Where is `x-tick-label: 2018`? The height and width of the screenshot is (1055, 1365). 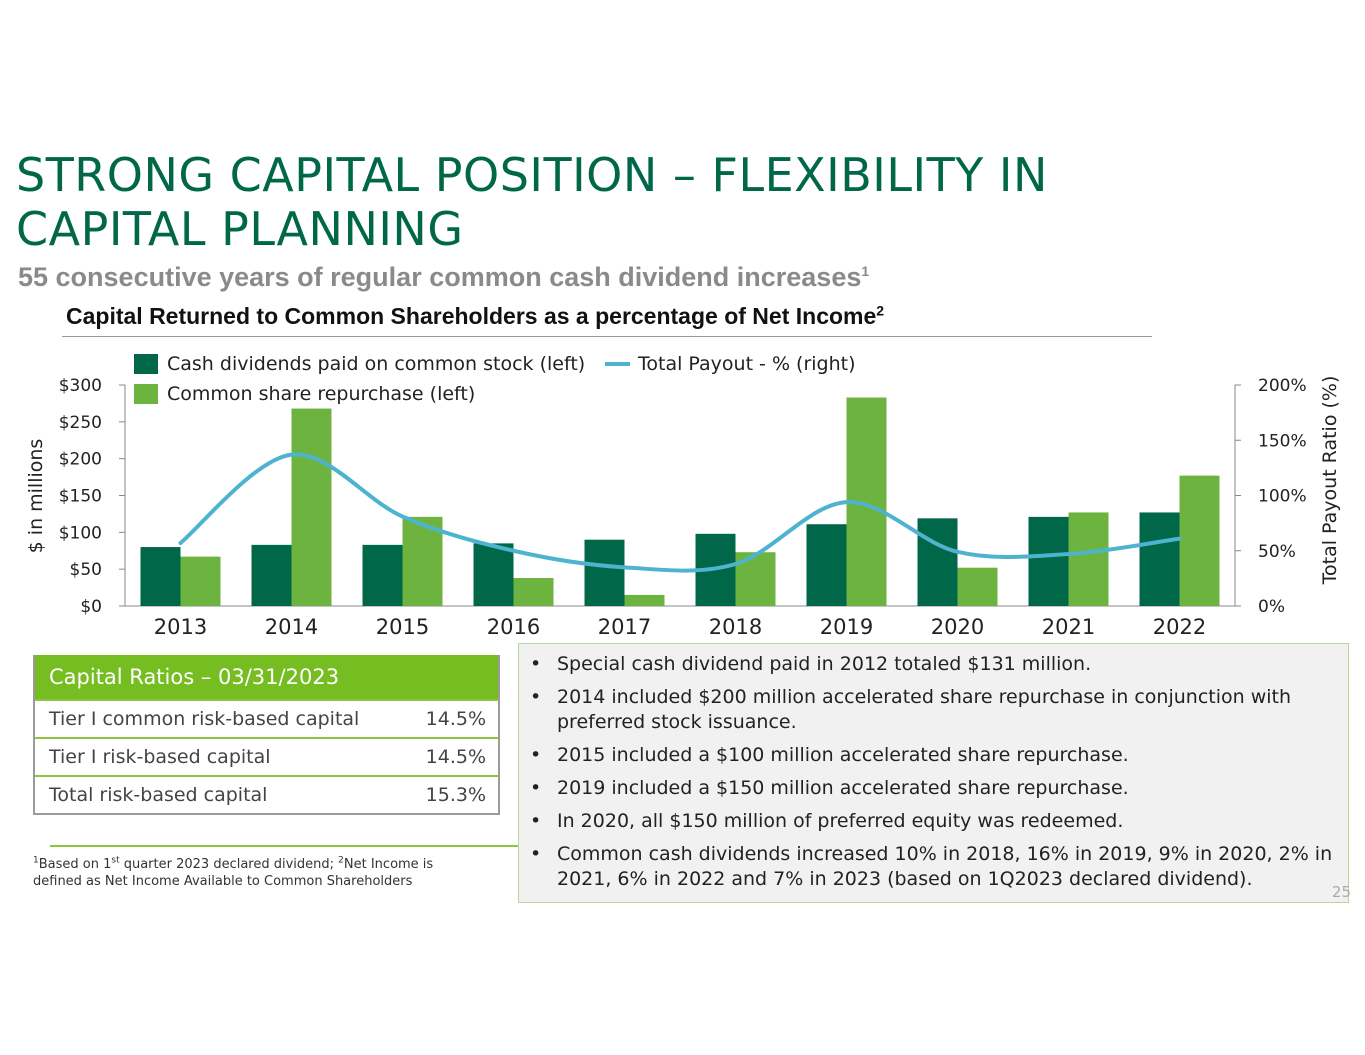
x-tick-label: 2018 is located at coordinates (735, 627).